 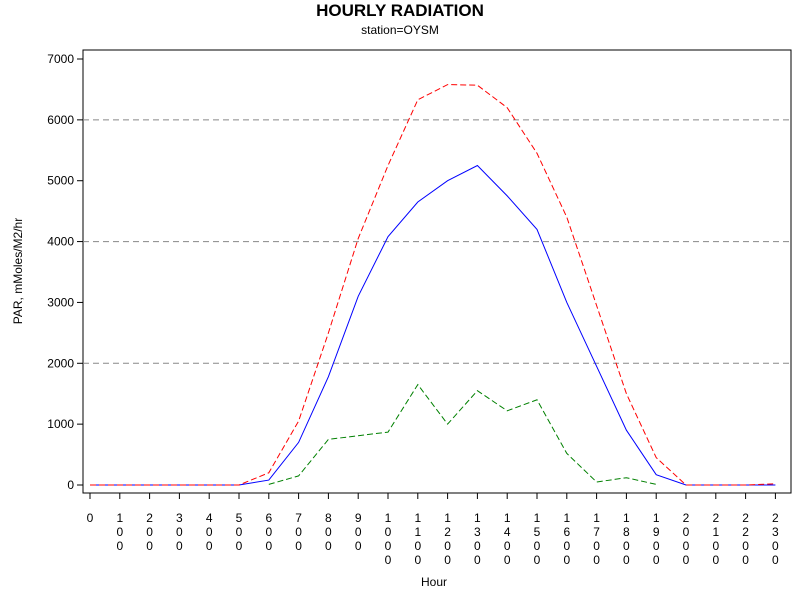 I want to click on y-tick-label: 4000, so click(x=60, y=242).